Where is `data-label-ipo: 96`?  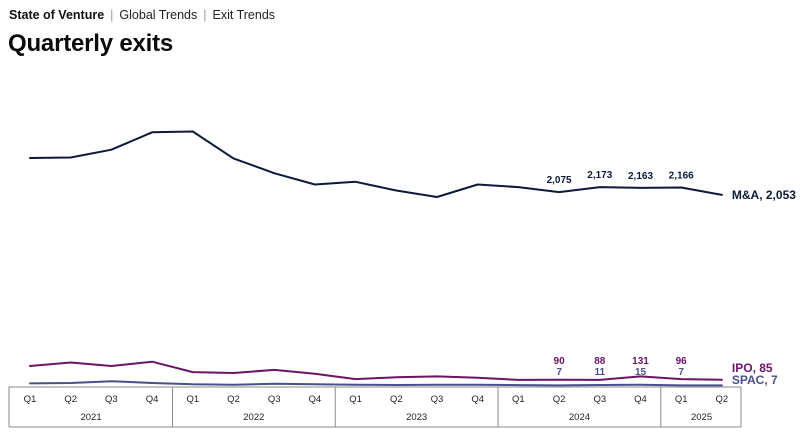
data-label-ipo: 96 is located at coordinates (682, 361).